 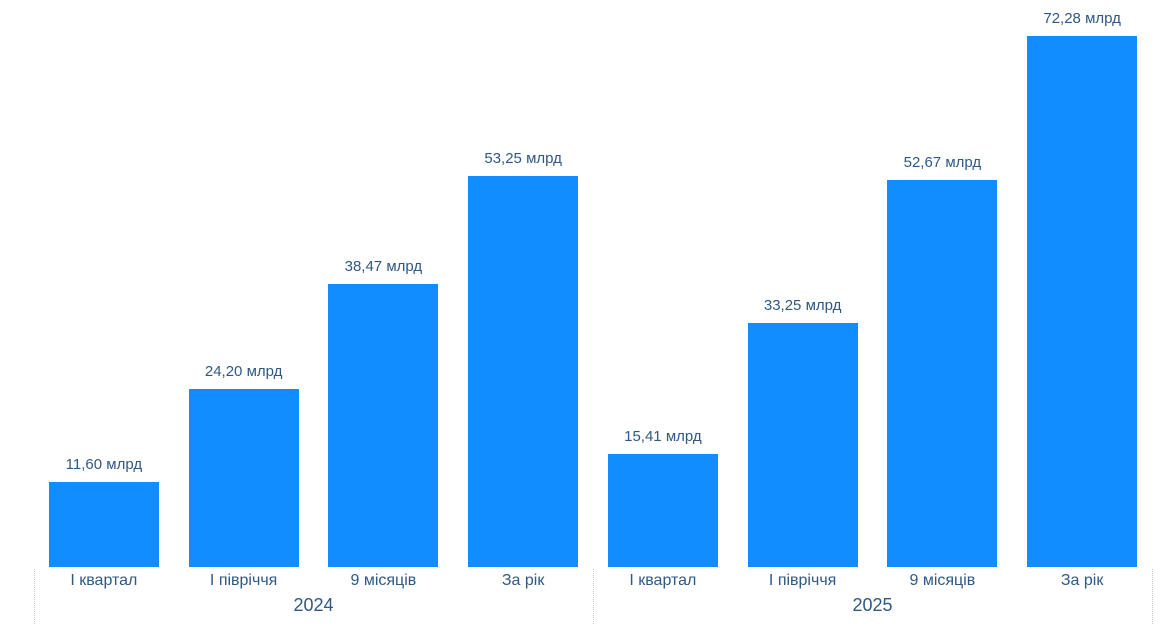 I want to click on bar-value-label: 15,41 млрд, so click(x=663, y=436).